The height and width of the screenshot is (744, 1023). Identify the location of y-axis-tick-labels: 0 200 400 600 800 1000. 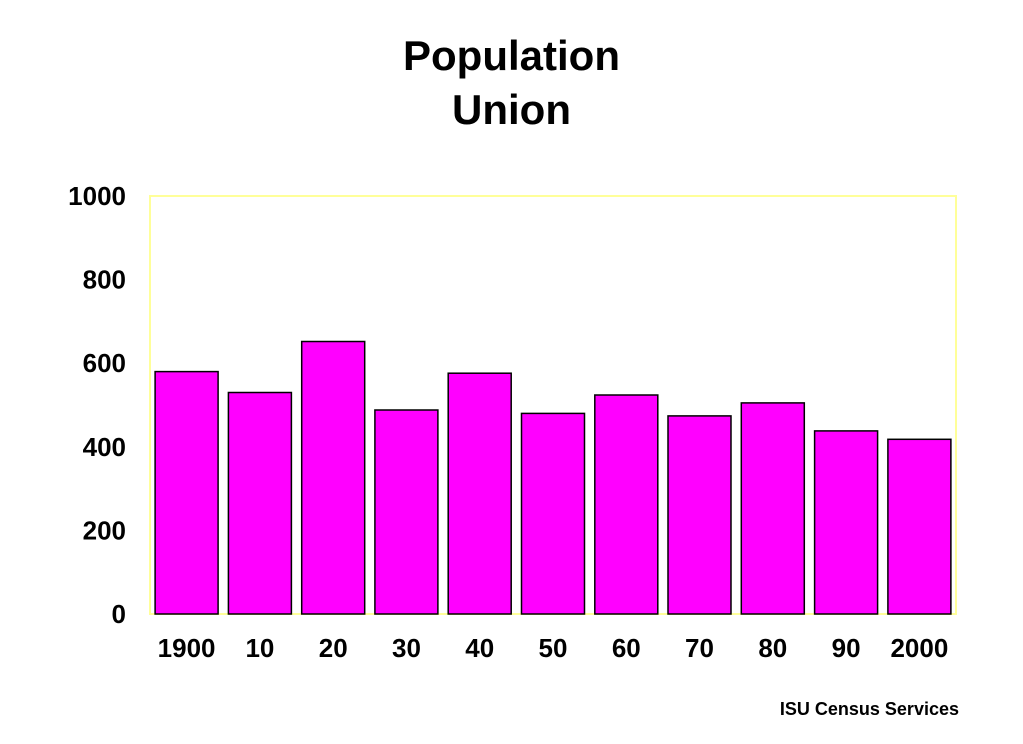
(97, 405).